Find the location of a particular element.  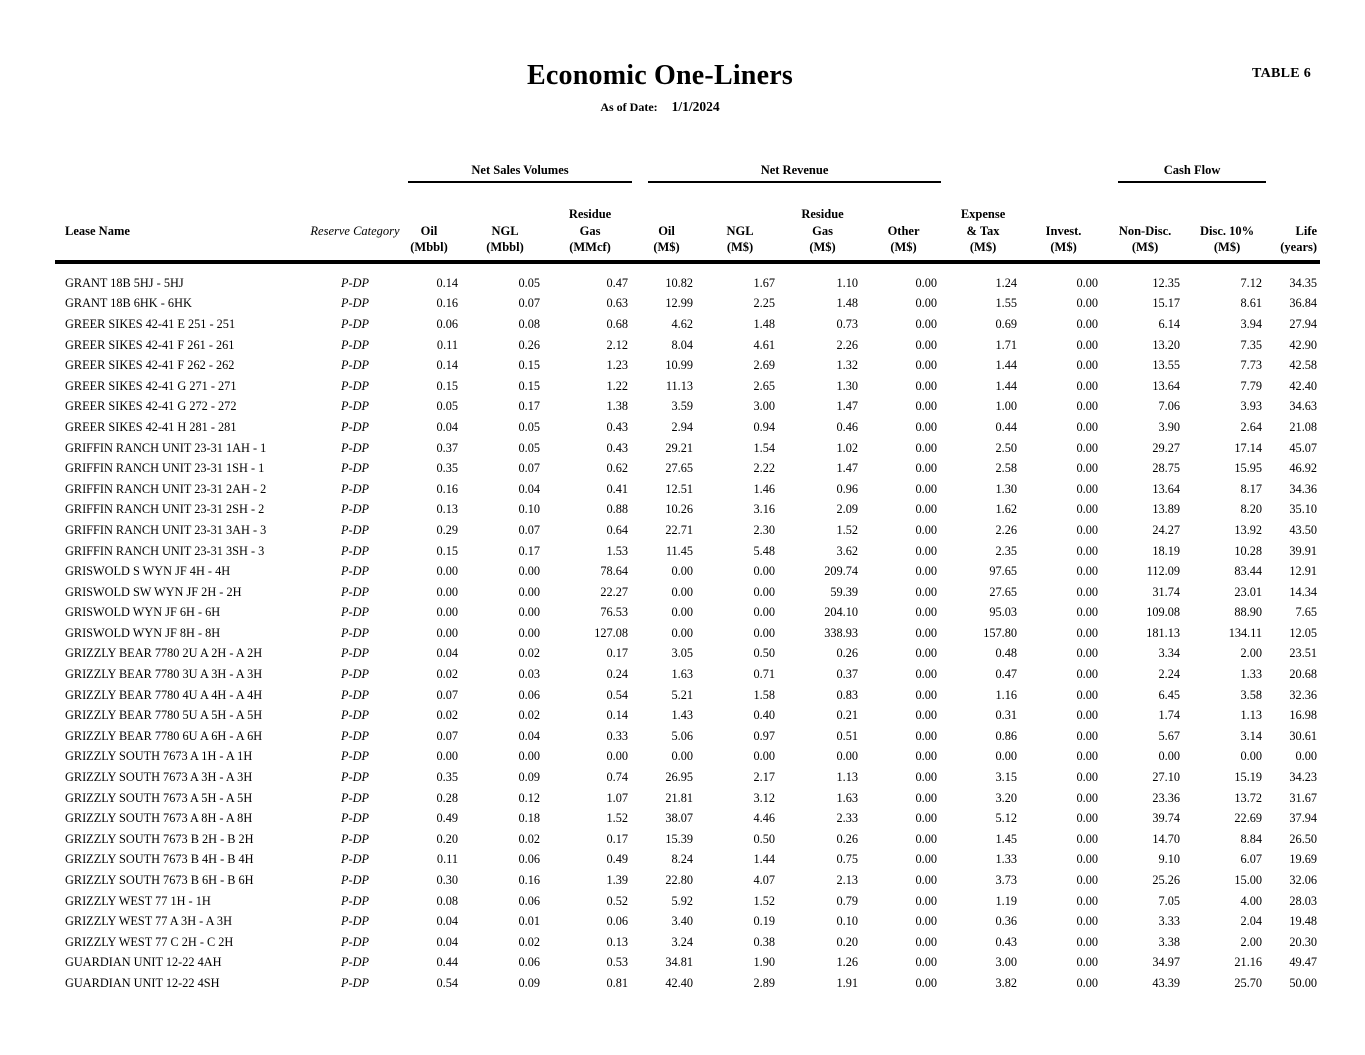

value-cell: 18.19 is located at coordinates (1166, 550).